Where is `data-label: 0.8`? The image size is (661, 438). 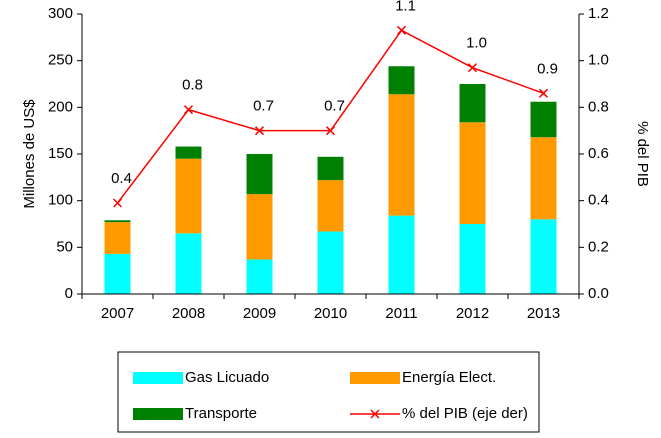
data-label: 0.8 is located at coordinates (192, 85).